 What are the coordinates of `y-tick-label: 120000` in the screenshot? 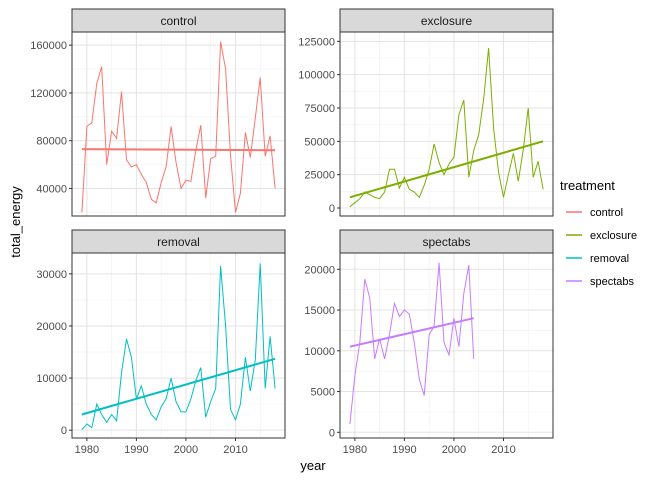 It's located at (48, 94).